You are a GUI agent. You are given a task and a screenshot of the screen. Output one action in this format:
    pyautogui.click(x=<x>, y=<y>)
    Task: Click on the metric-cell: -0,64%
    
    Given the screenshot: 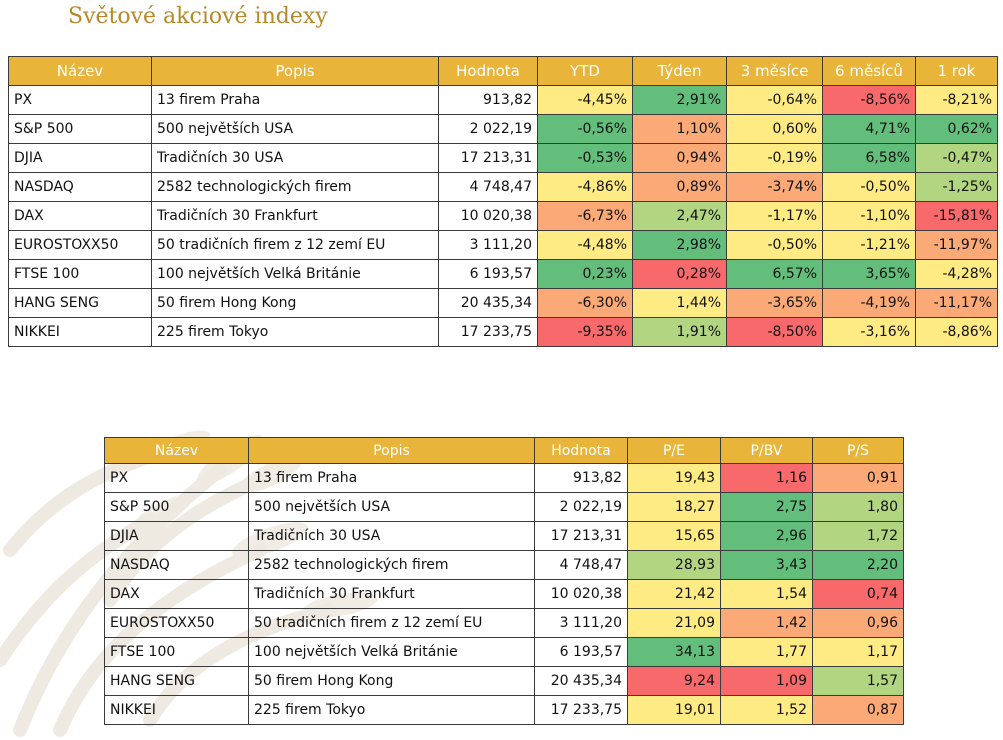 What is the action you would take?
    pyautogui.click(x=774, y=100)
    